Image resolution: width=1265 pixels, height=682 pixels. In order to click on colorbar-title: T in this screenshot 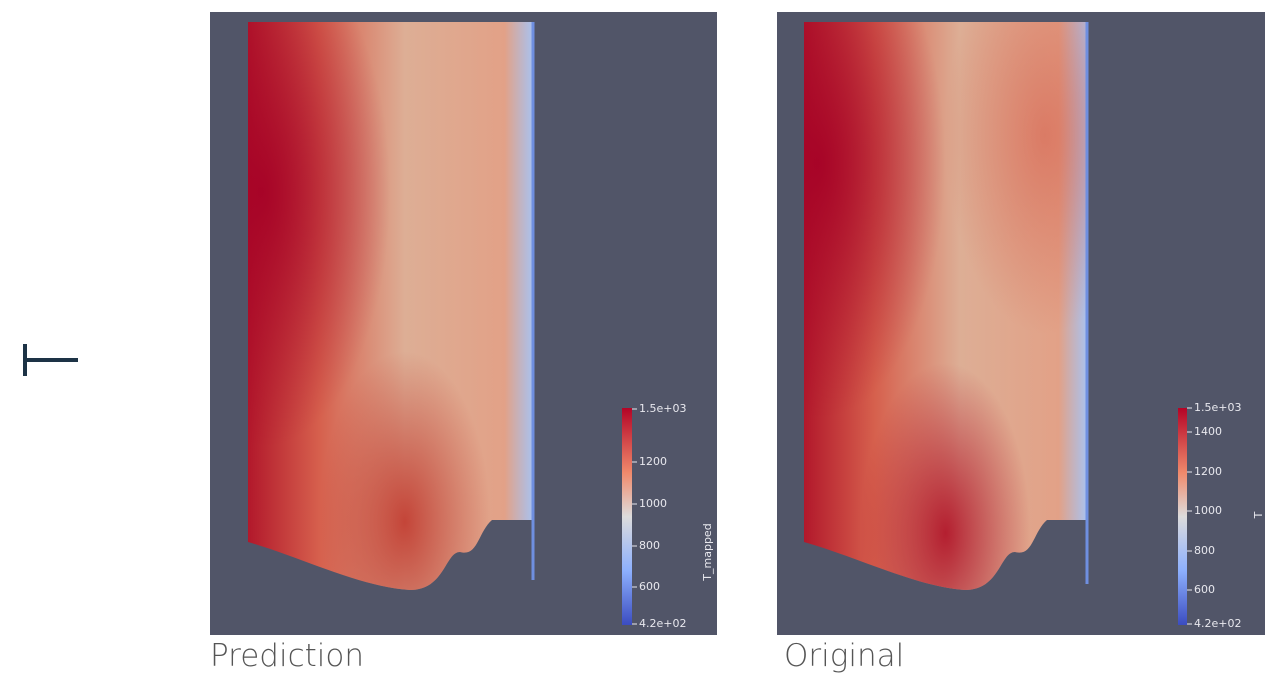, I will do `click(1258, 515)`.